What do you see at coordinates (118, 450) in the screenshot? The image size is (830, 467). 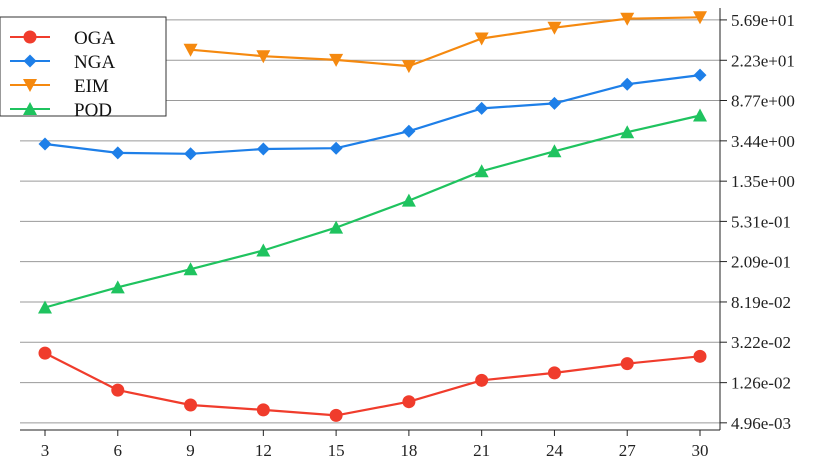 I see `x-tick-label: 6` at bounding box center [118, 450].